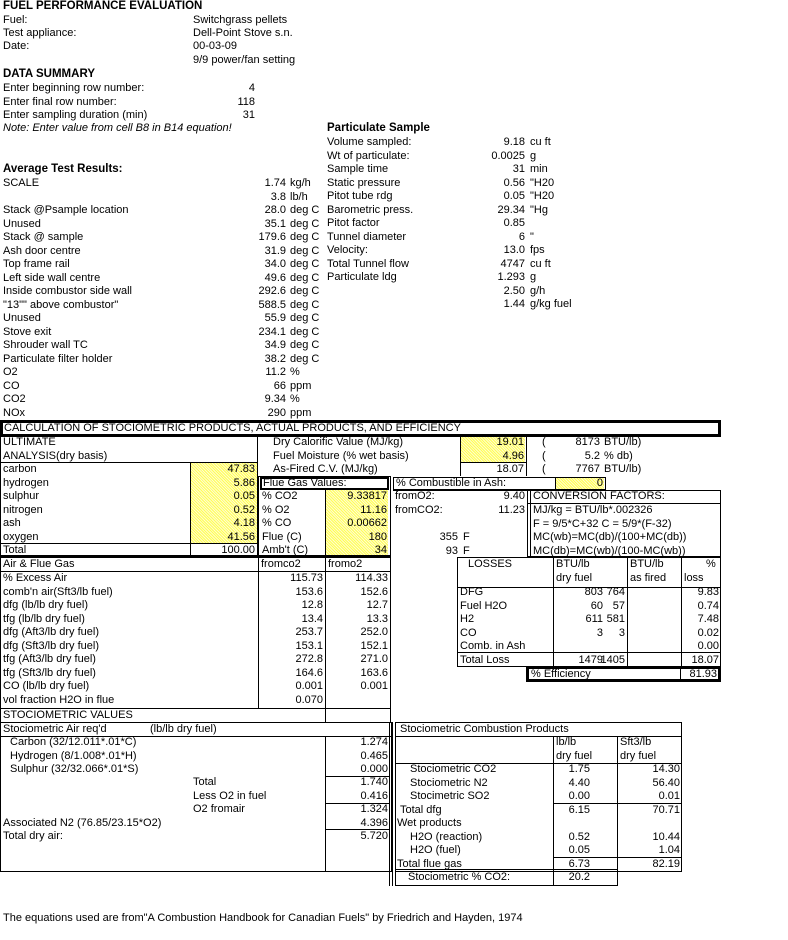  What do you see at coordinates (472, 592) in the screenshot?
I see `losses-label: DFG` at bounding box center [472, 592].